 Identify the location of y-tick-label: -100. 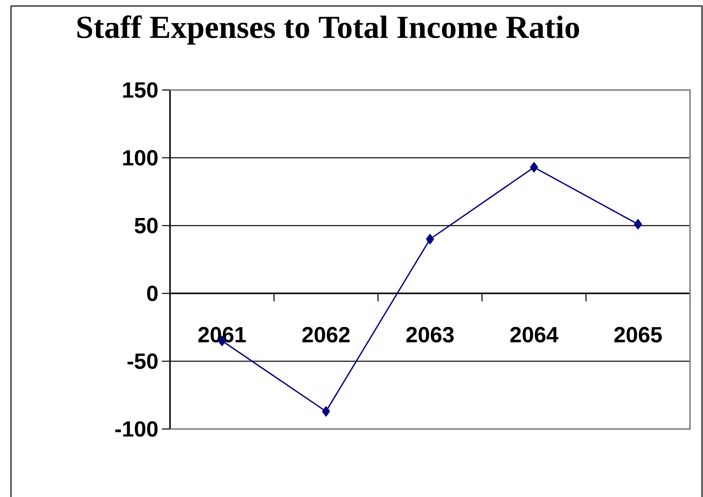
(136, 429).